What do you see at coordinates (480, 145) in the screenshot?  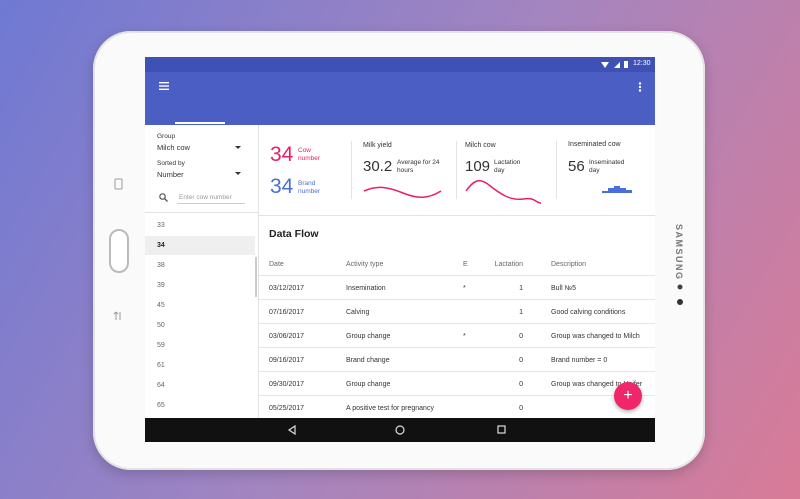 I see `milch-title: Milch cow` at bounding box center [480, 145].